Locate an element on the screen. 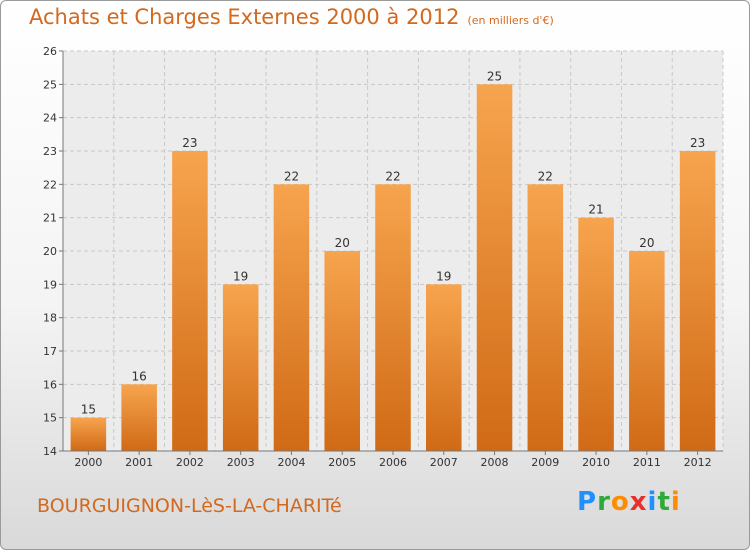 The image size is (750, 550). data-label-2006: 22 is located at coordinates (392, 176).